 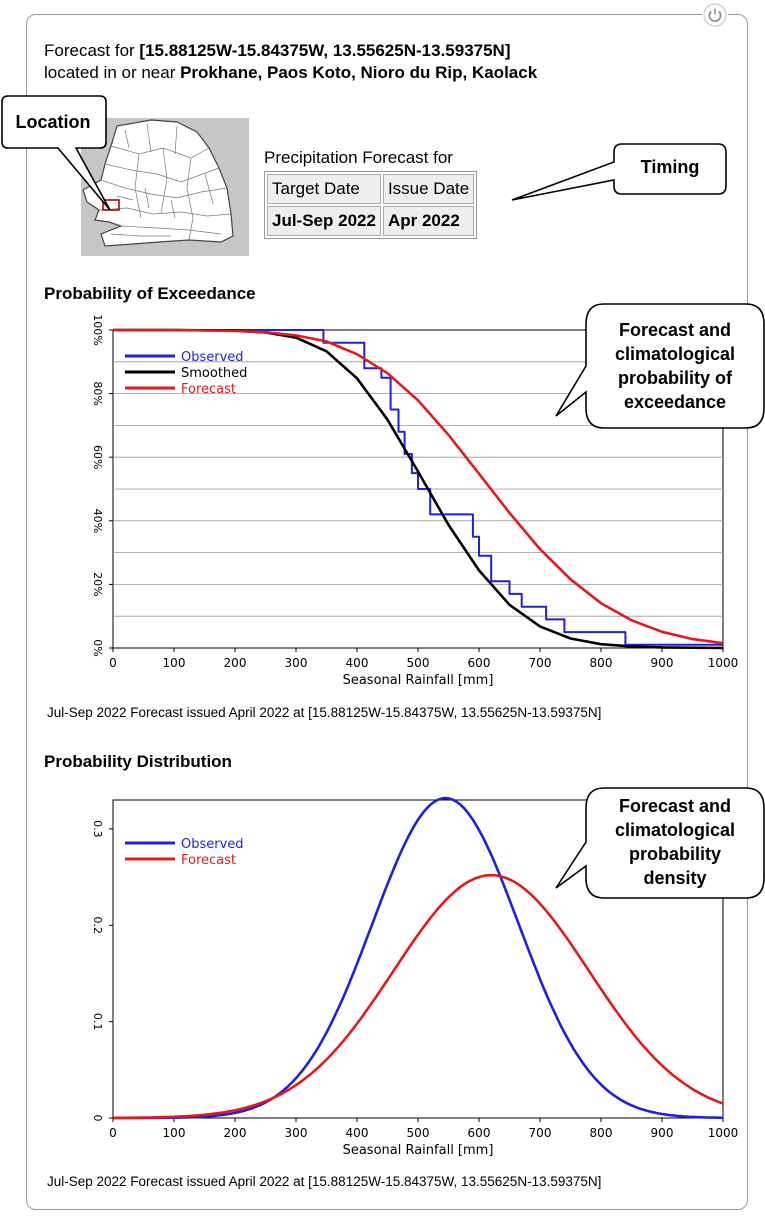 What do you see at coordinates (150, 293) in the screenshot?
I see `exceedance-title: Probability of Exceedance` at bounding box center [150, 293].